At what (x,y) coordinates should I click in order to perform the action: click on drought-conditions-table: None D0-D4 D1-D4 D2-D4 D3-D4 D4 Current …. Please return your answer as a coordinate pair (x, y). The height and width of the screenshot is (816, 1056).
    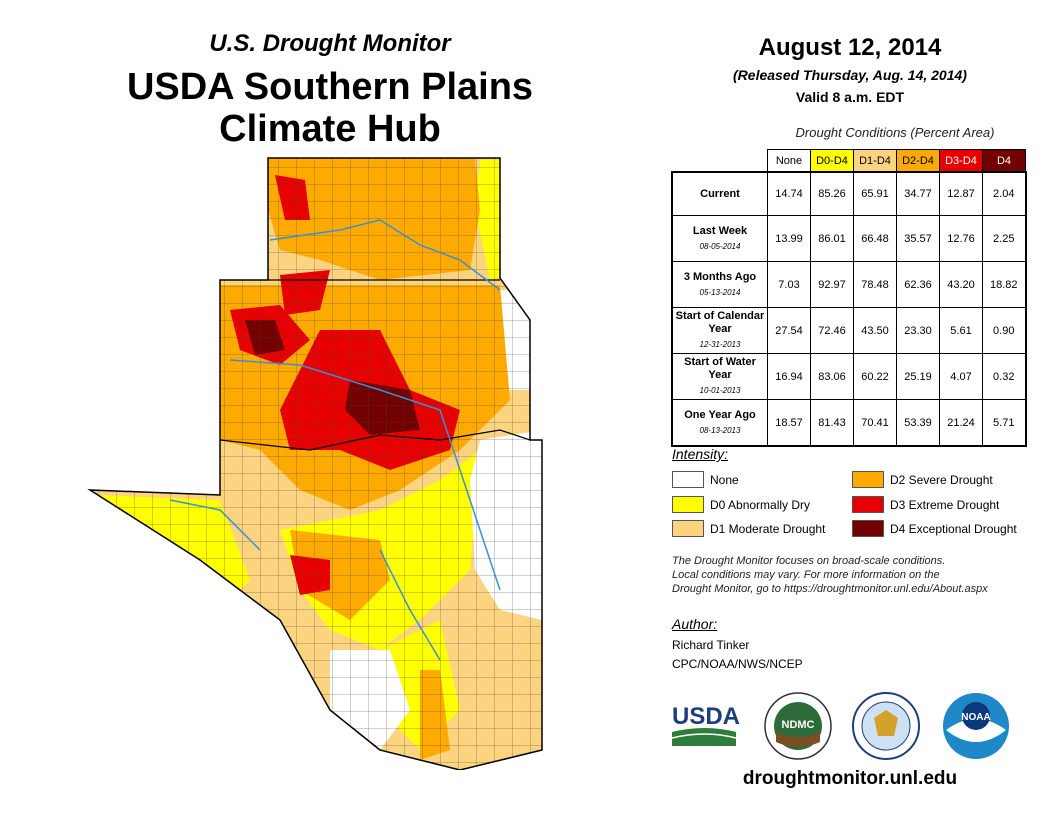
    Looking at the image, I should click on (849, 298).